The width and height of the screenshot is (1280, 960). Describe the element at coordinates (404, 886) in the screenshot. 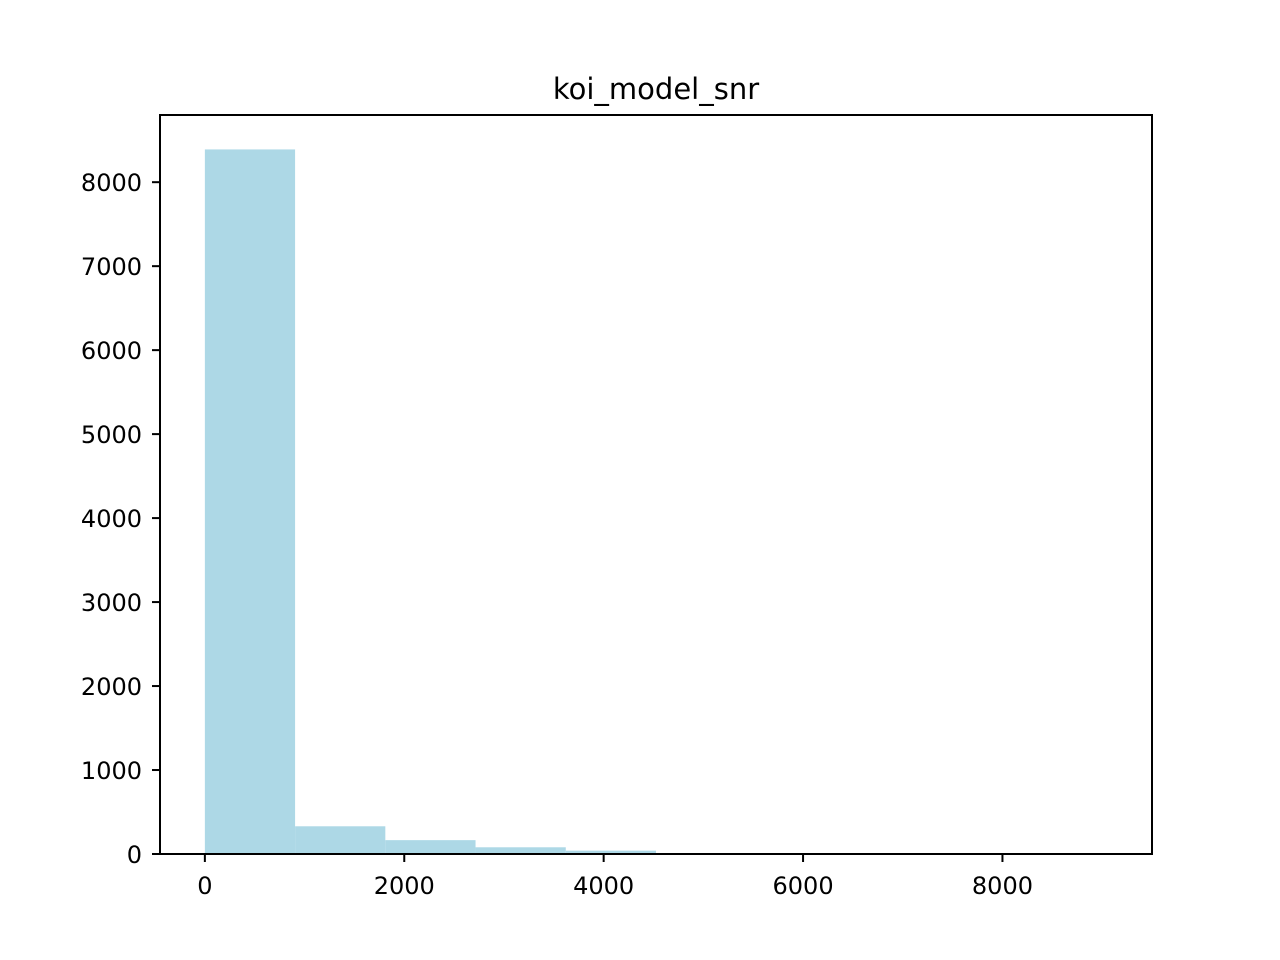

I see `x-tick-label-1: 2000` at that location.